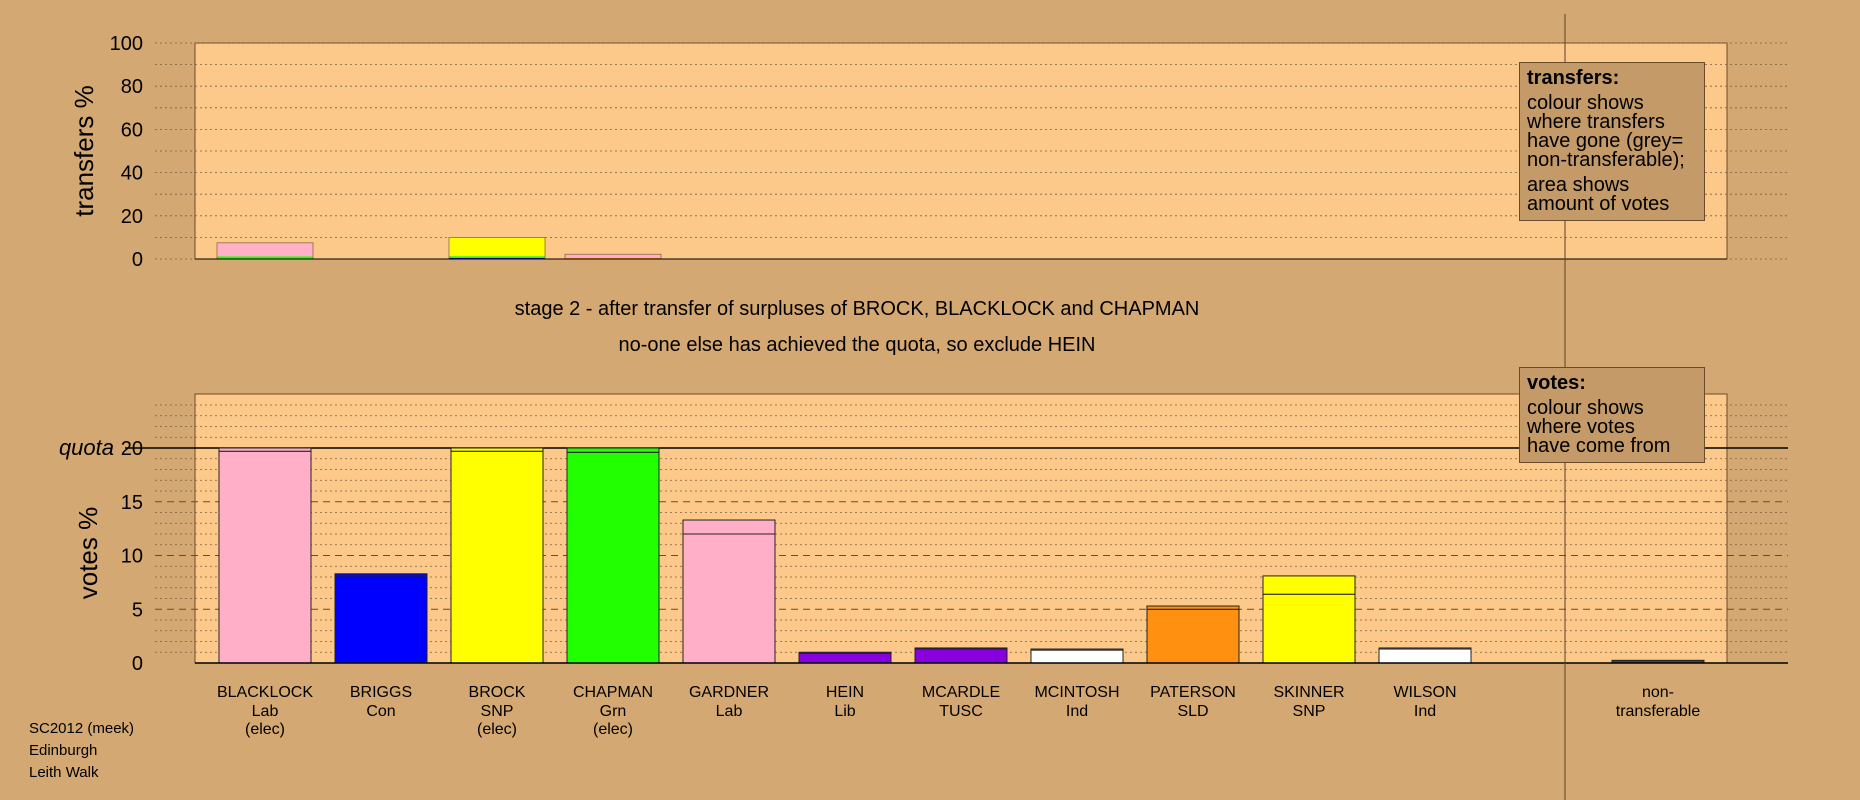 This screenshot has height=800, width=1860. What do you see at coordinates (1573, 78) in the screenshot?
I see `transfers-legend-title: transfers:` at bounding box center [1573, 78].